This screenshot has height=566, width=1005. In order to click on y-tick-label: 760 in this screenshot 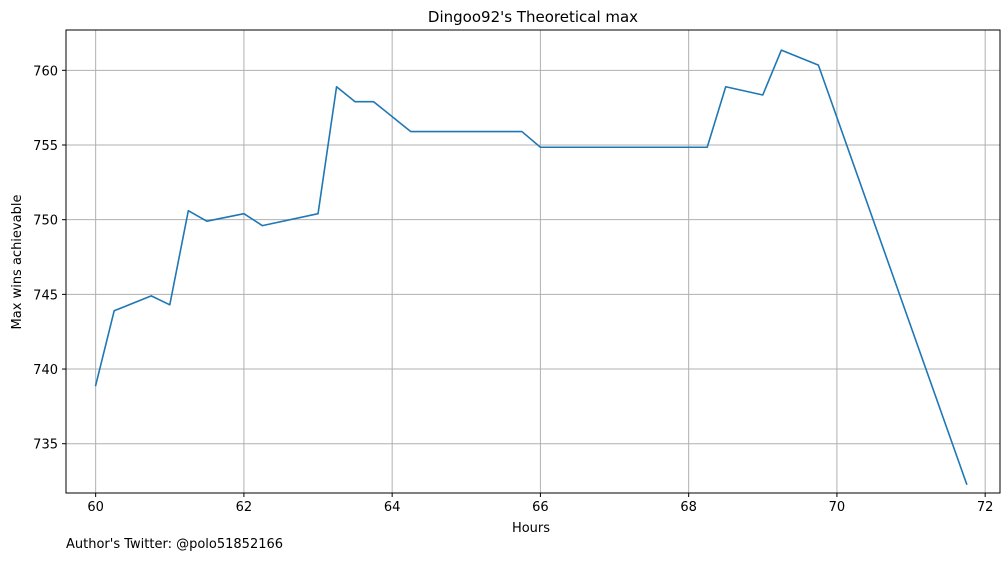, I will do `click(45, 71)`.